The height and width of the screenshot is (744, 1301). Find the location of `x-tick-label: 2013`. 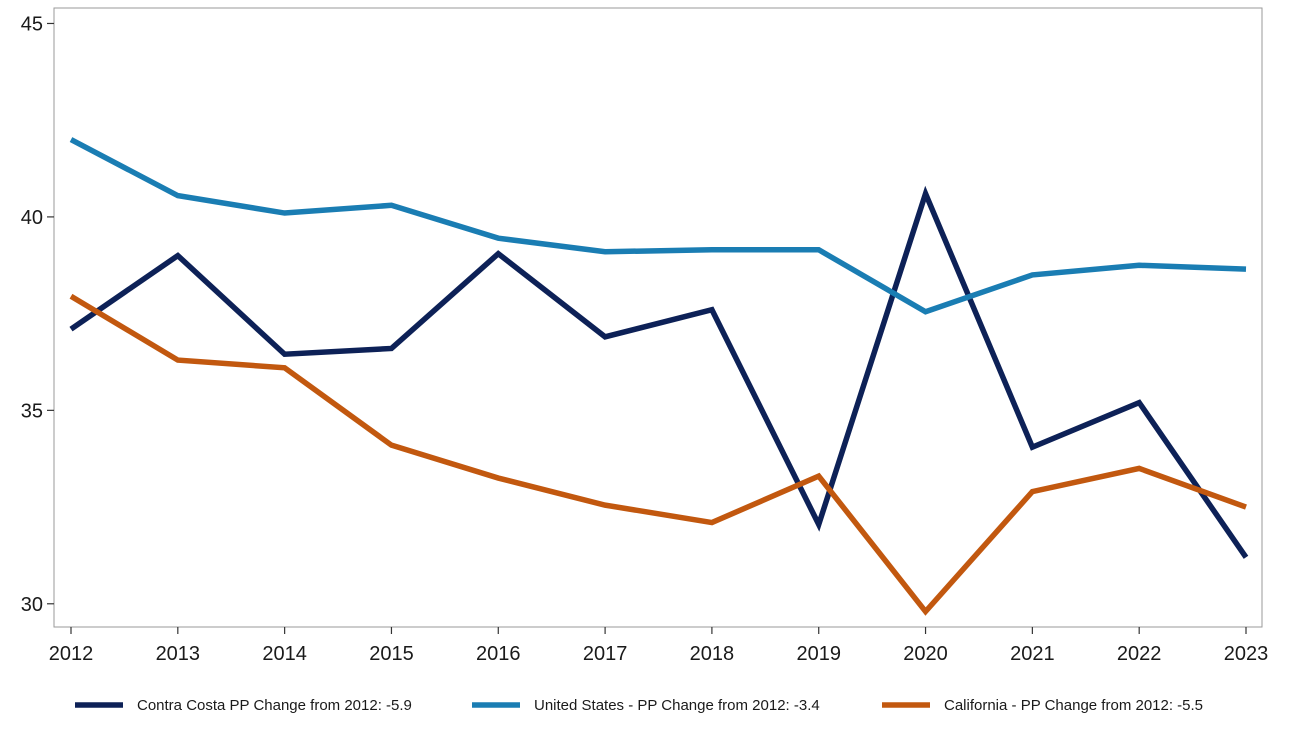

x-tick-label: 2013 is located at coordinates (178, 654).